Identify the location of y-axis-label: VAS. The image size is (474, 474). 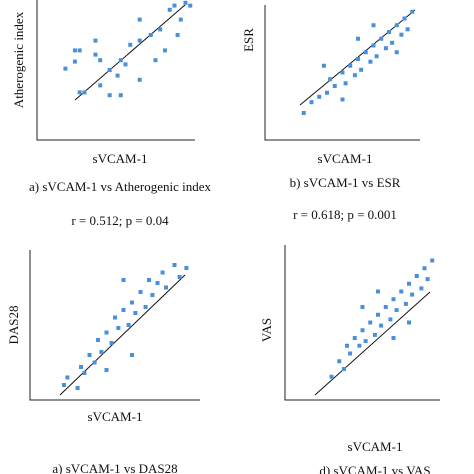
(266, 330).